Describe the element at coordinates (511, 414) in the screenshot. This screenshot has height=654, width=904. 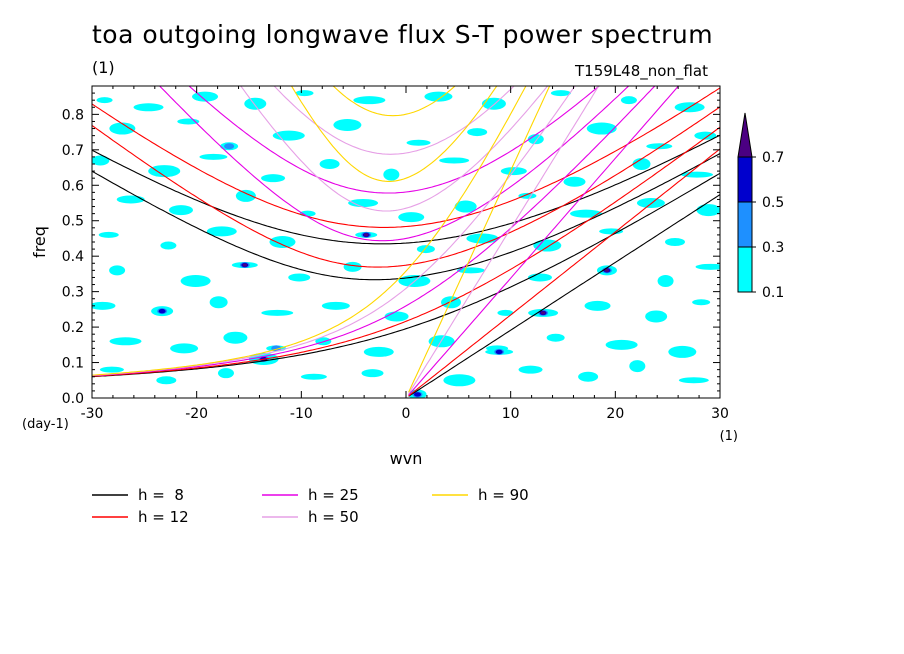
I see `x-tick-label: 10` at that location.